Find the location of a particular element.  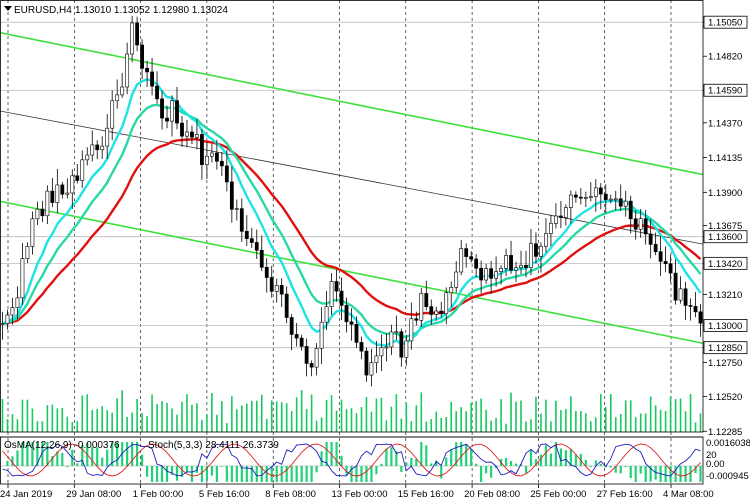

osma-label: OsMA(12,26,9) -0.000376 is located at coordinates (62, 445).